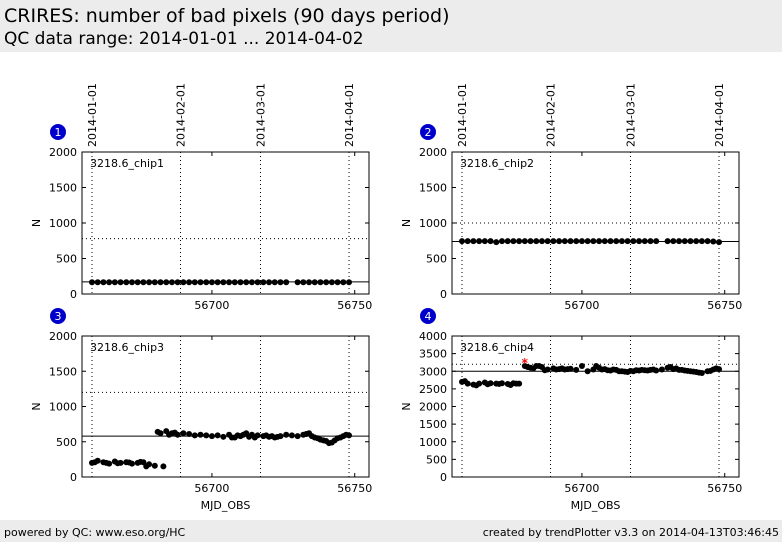  What do you see at coordinates (260, 115) in the screenshot?
I see `panel1-date-label-2: 2014-03-01` at bounding box center [260, 115].